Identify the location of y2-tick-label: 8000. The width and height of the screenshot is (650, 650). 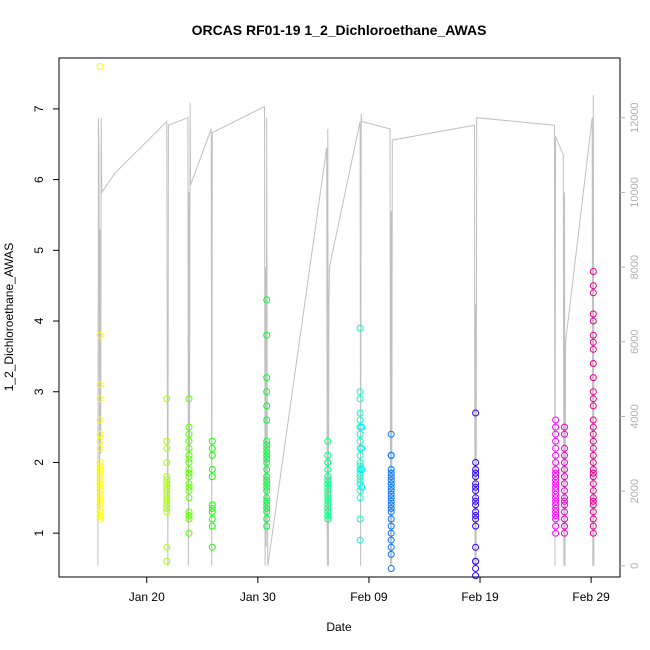
(635, 267).